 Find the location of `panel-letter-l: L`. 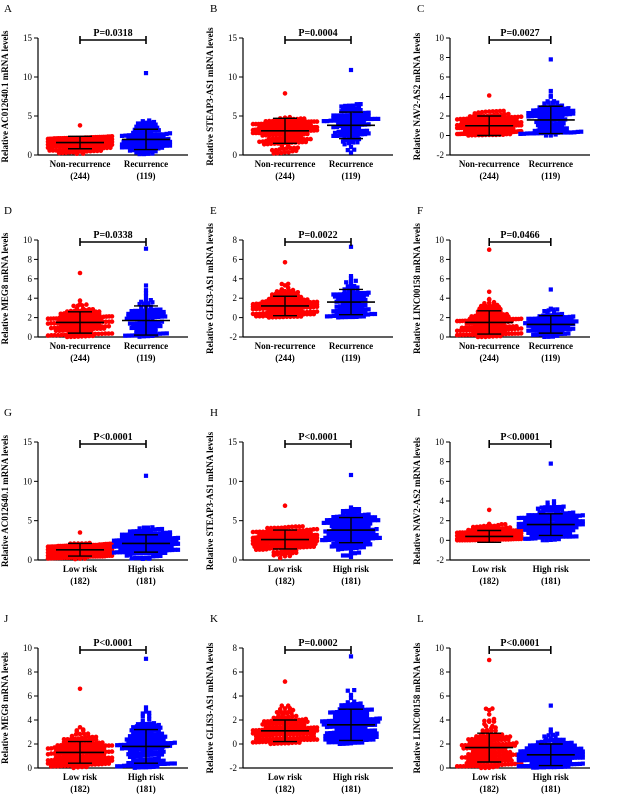

panel-letter-l: L is located at coordinates (420, 619).